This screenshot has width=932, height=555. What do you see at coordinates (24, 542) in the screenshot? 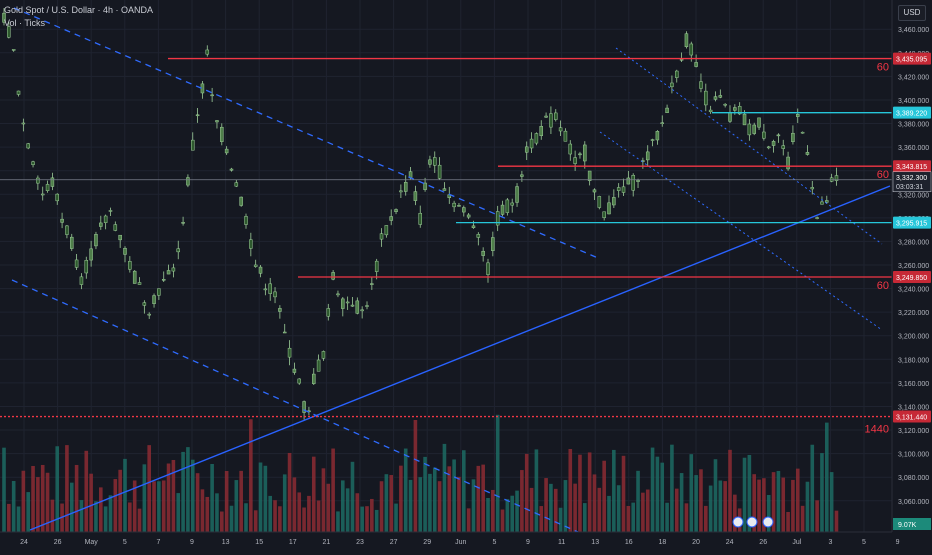
I see `time-tick-label: 24` at bounding box center [24, 542].